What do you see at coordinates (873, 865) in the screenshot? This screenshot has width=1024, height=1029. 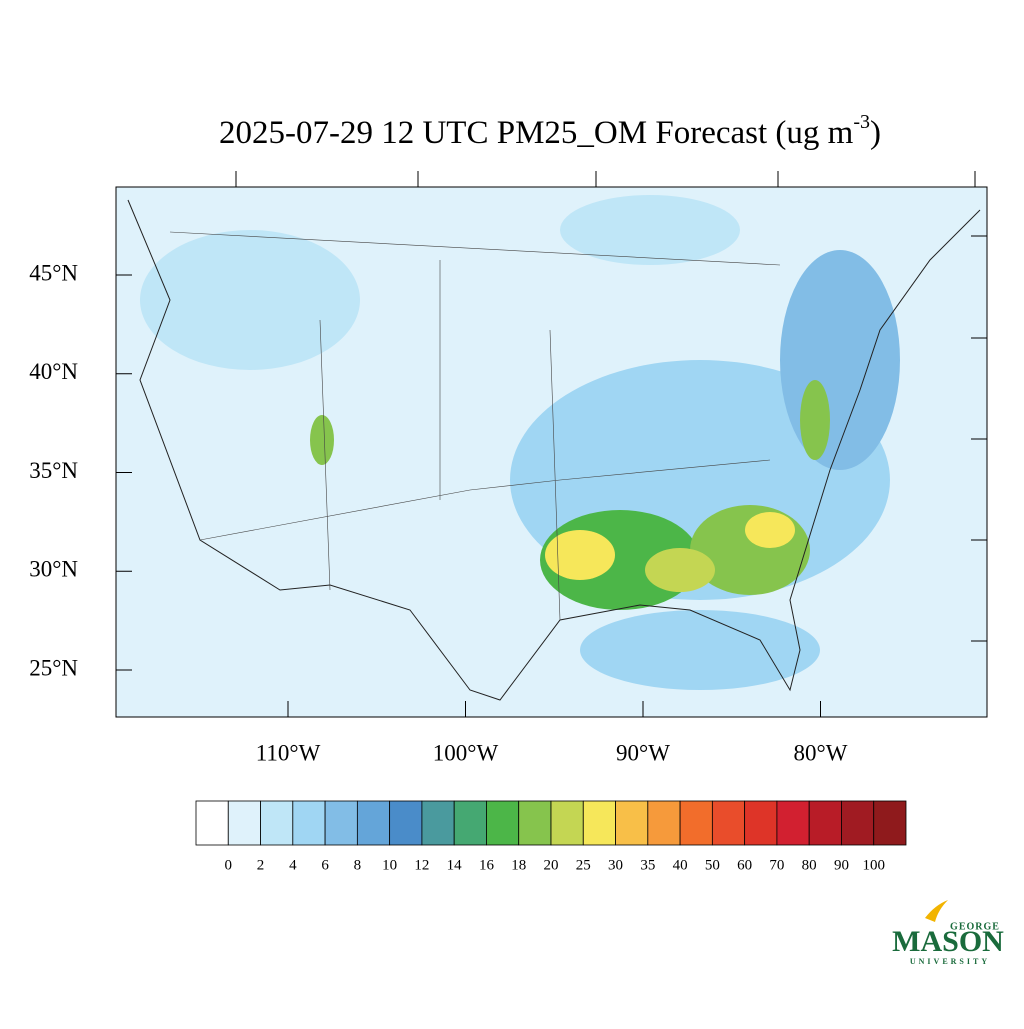 I see `colorbar-label: 100` at bounding box center [873, 865].